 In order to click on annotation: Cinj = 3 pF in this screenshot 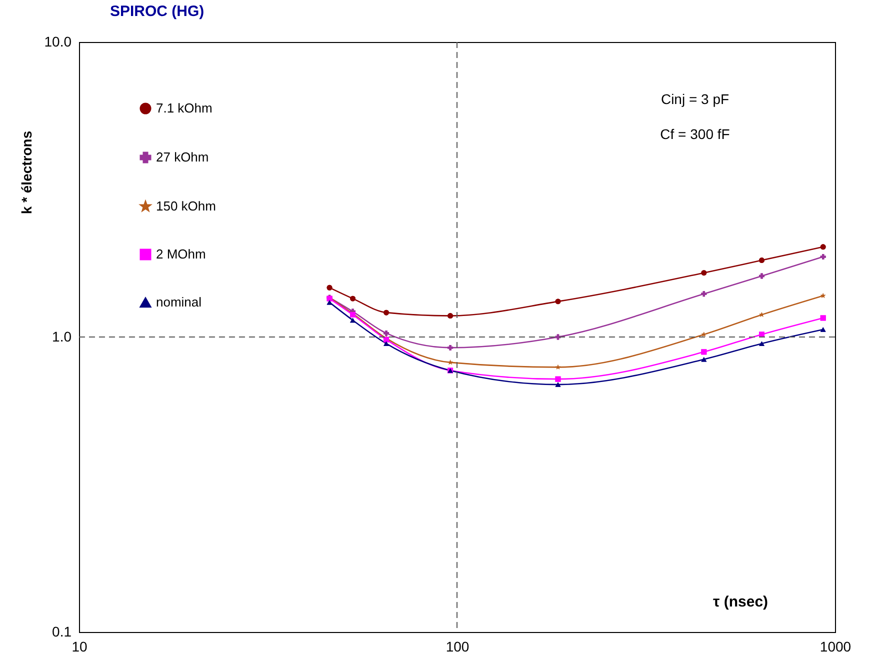, I will do `click(695, 99)`.